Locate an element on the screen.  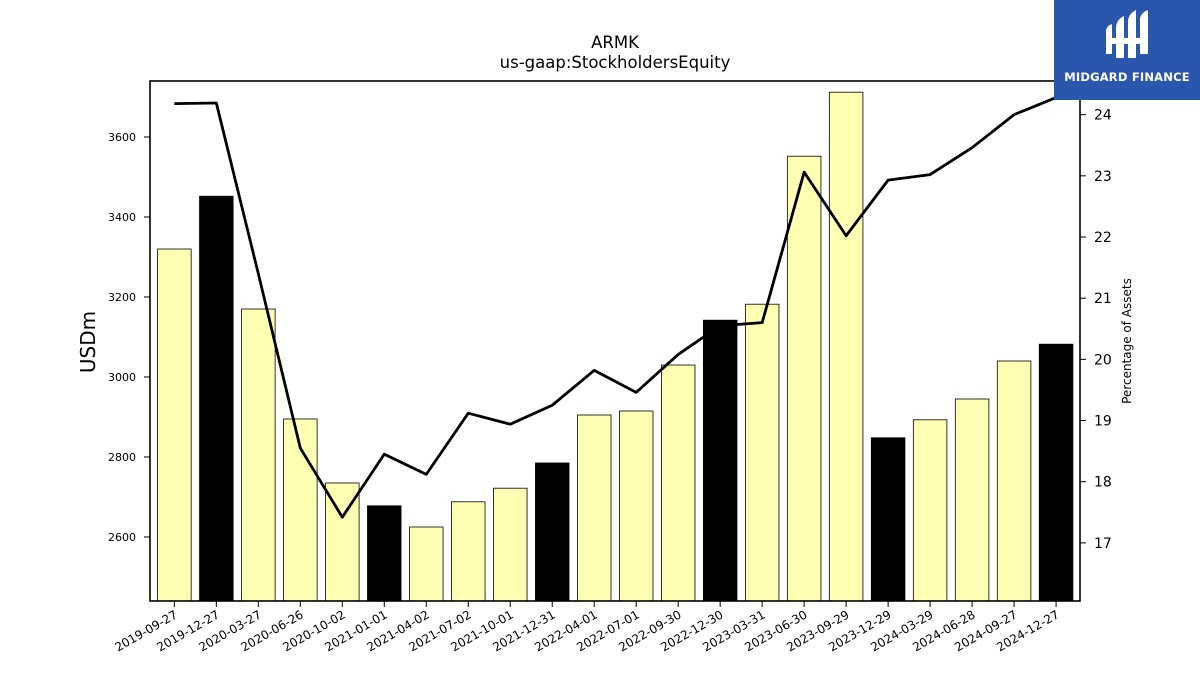
y-tick-label-3200: 3200 is located at coordinates (122, 297).